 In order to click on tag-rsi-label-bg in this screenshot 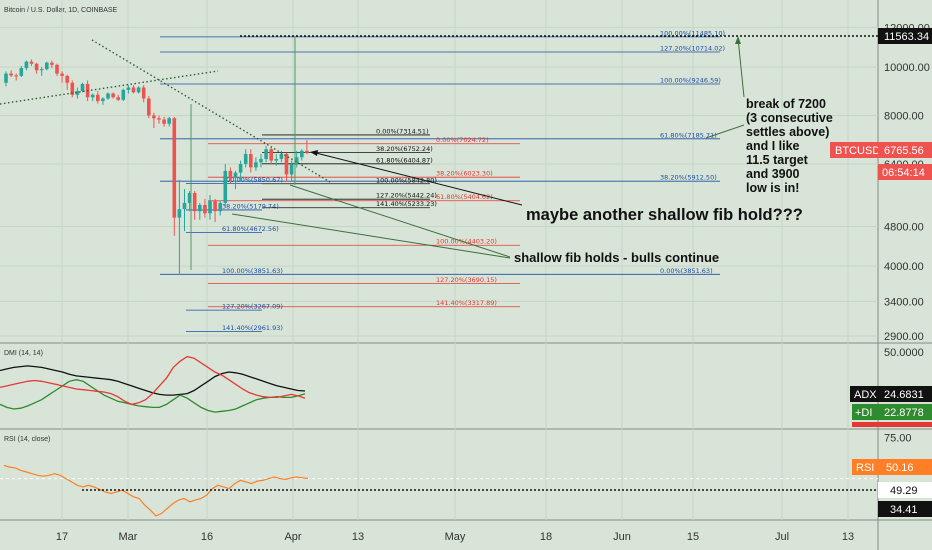, I will do `click(865, 467)`.